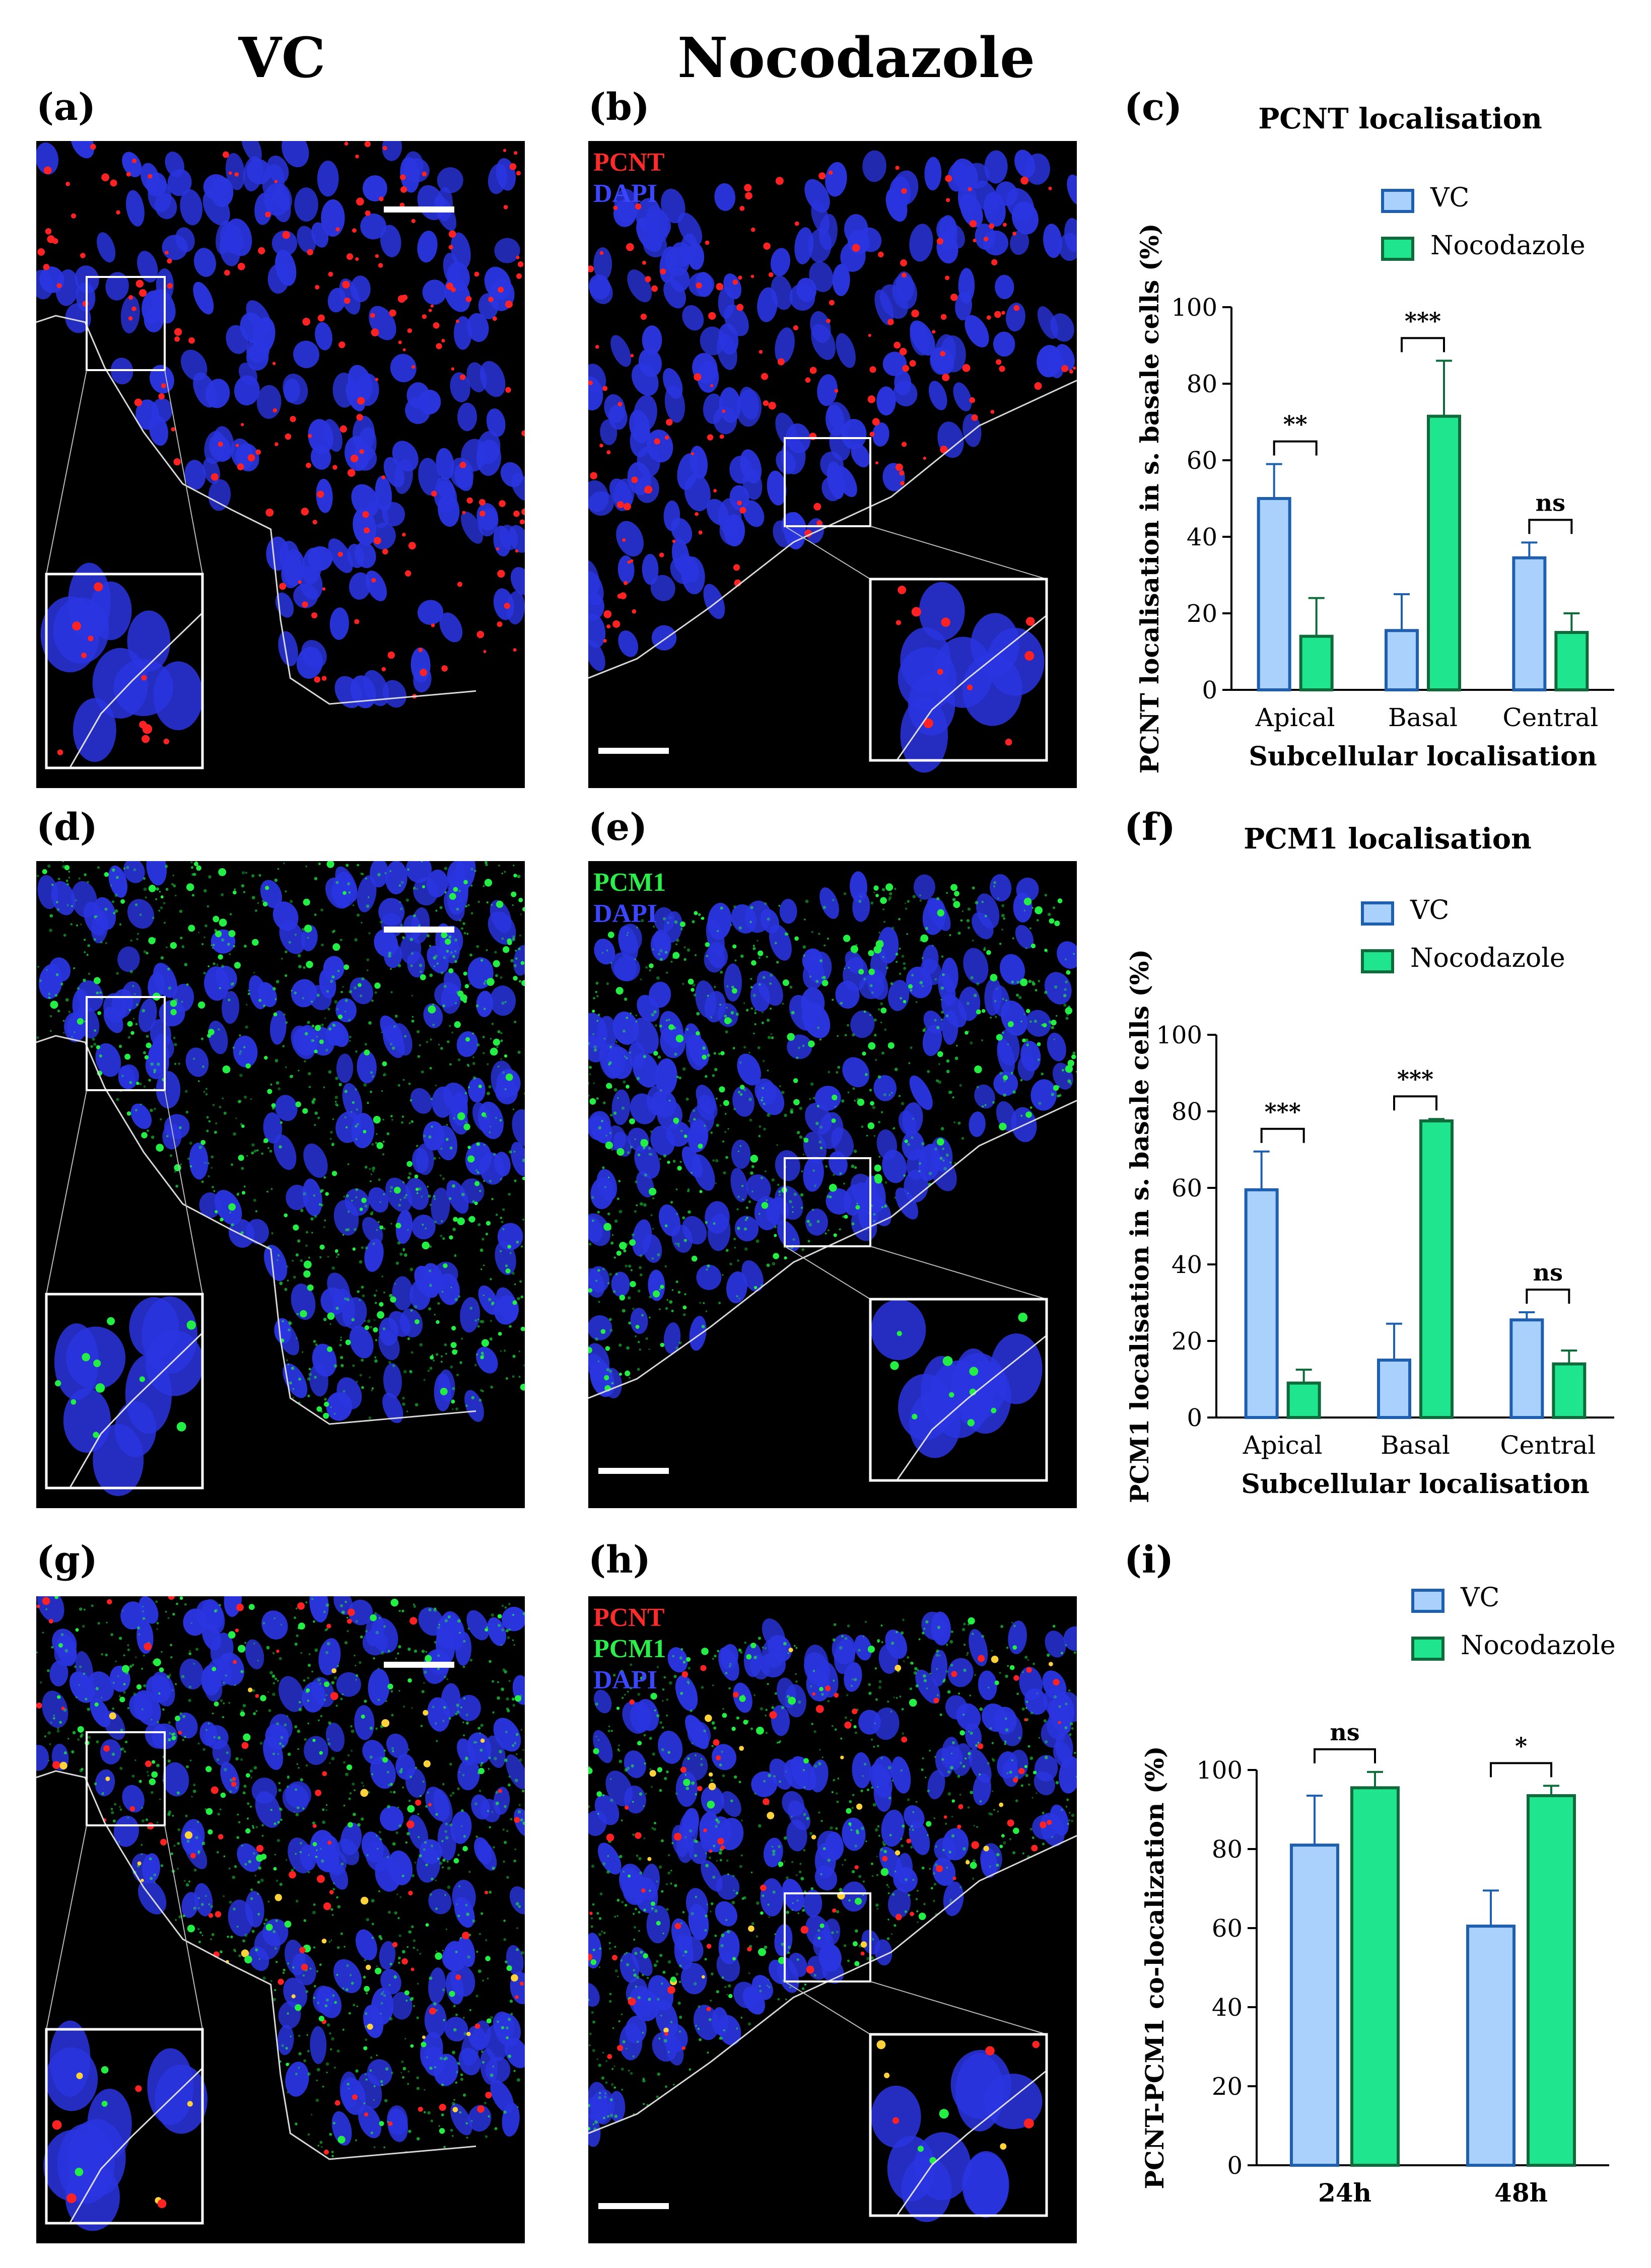 The image size is (1651, 2268). I want to click on channel-labels-b: PCNT DAPI, so click(629, 178).